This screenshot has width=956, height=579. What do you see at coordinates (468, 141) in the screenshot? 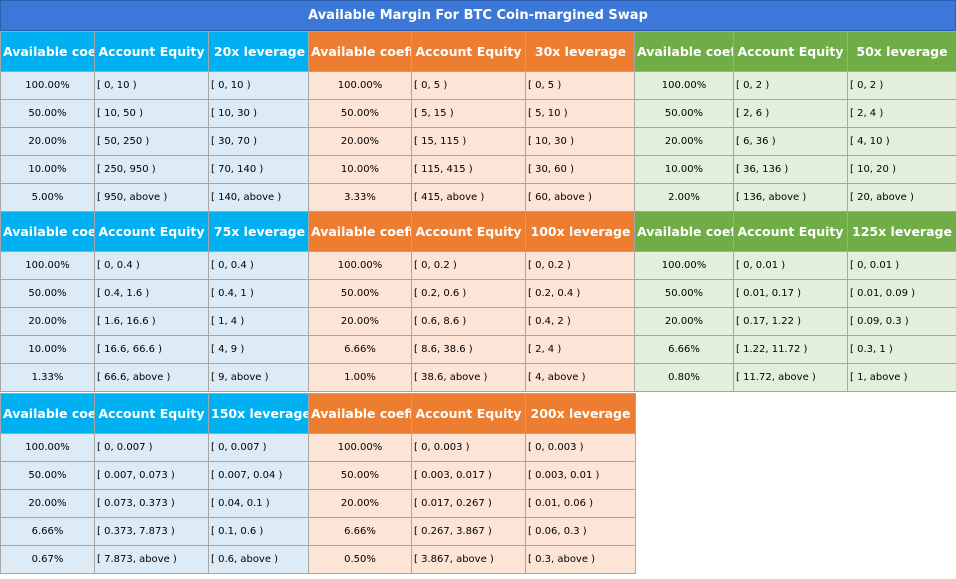
I see `equity-cell: [ 15, 115 )` at bounding box center [468, 141].